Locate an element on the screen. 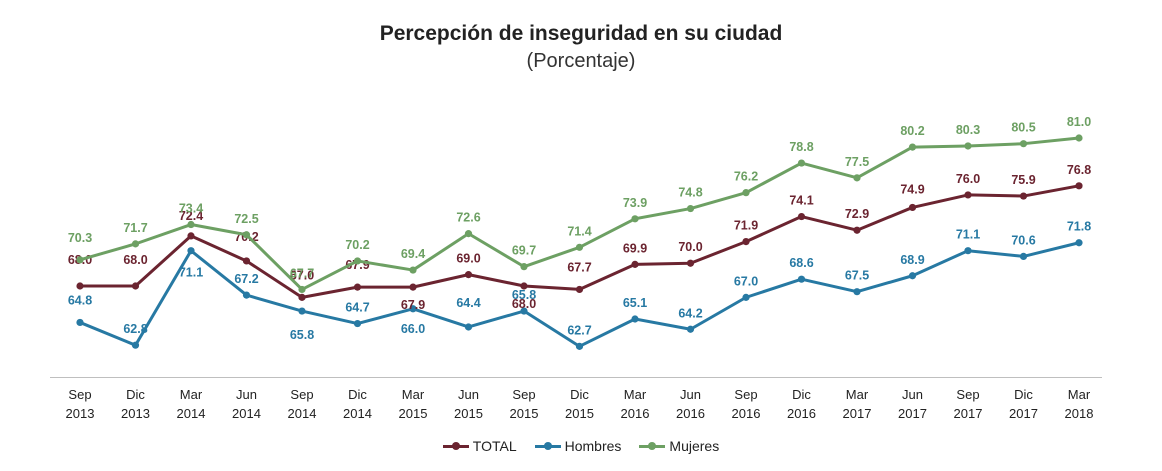 The width and height of the screenshot is (1162, 471). data-label-total: 67.9 is located at coordinates (413, 305).